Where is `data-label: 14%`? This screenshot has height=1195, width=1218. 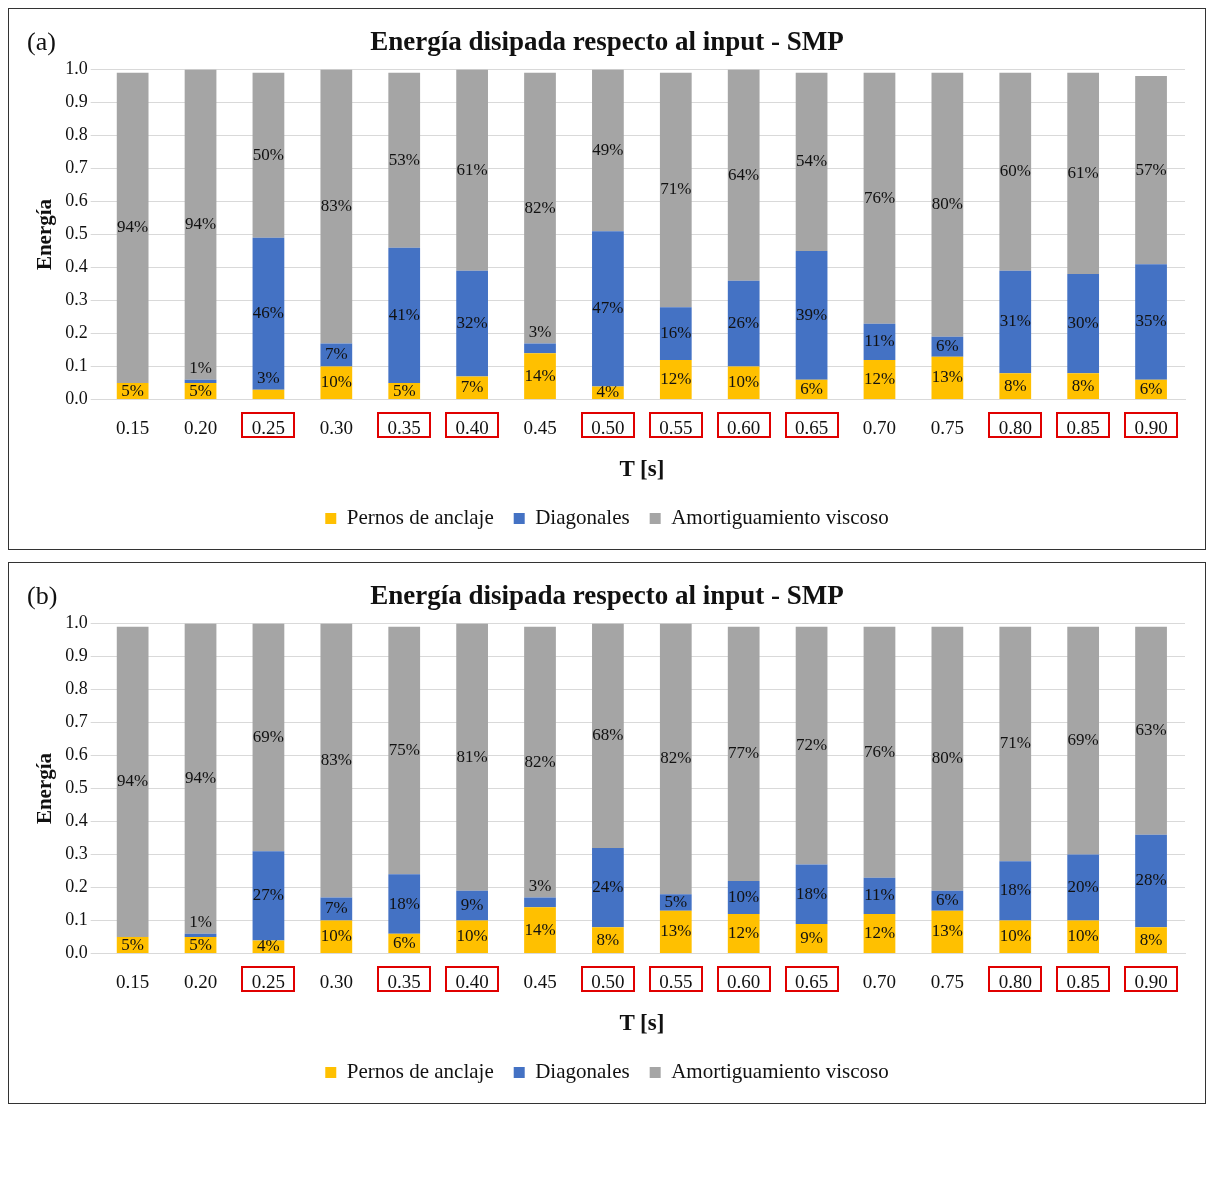 data-label: 14% is located at coordinates (540, 375).